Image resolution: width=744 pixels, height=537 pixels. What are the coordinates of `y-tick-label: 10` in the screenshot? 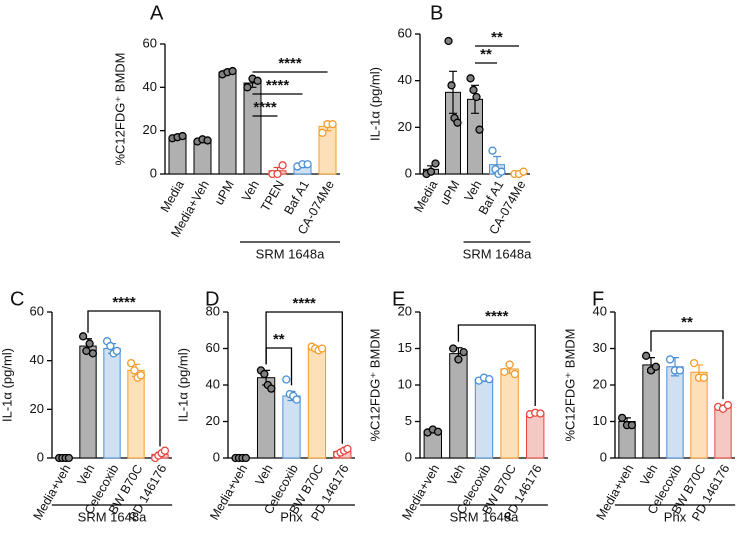 It's located at (600, 420).